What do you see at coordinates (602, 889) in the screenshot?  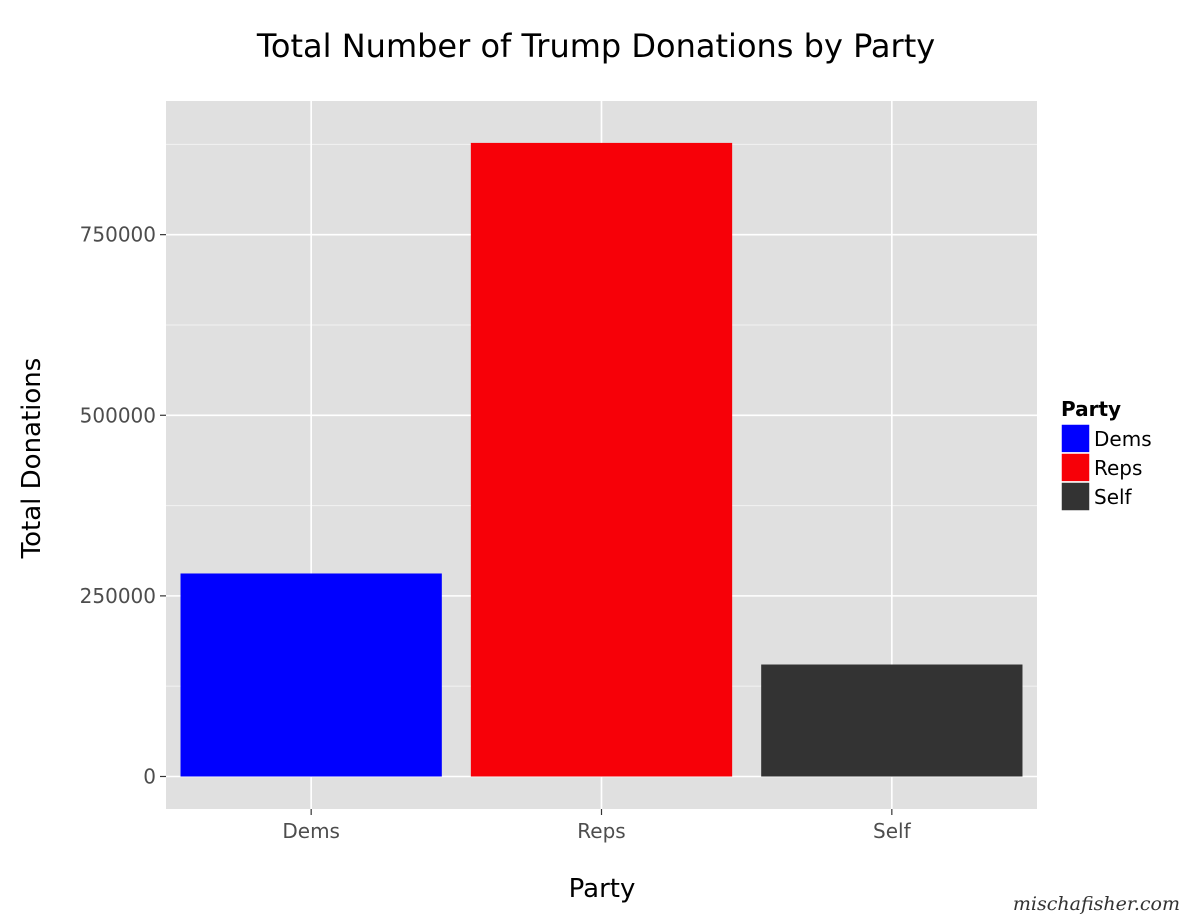 I see `x-axis-title: Party` at bounding box center [602, 889].